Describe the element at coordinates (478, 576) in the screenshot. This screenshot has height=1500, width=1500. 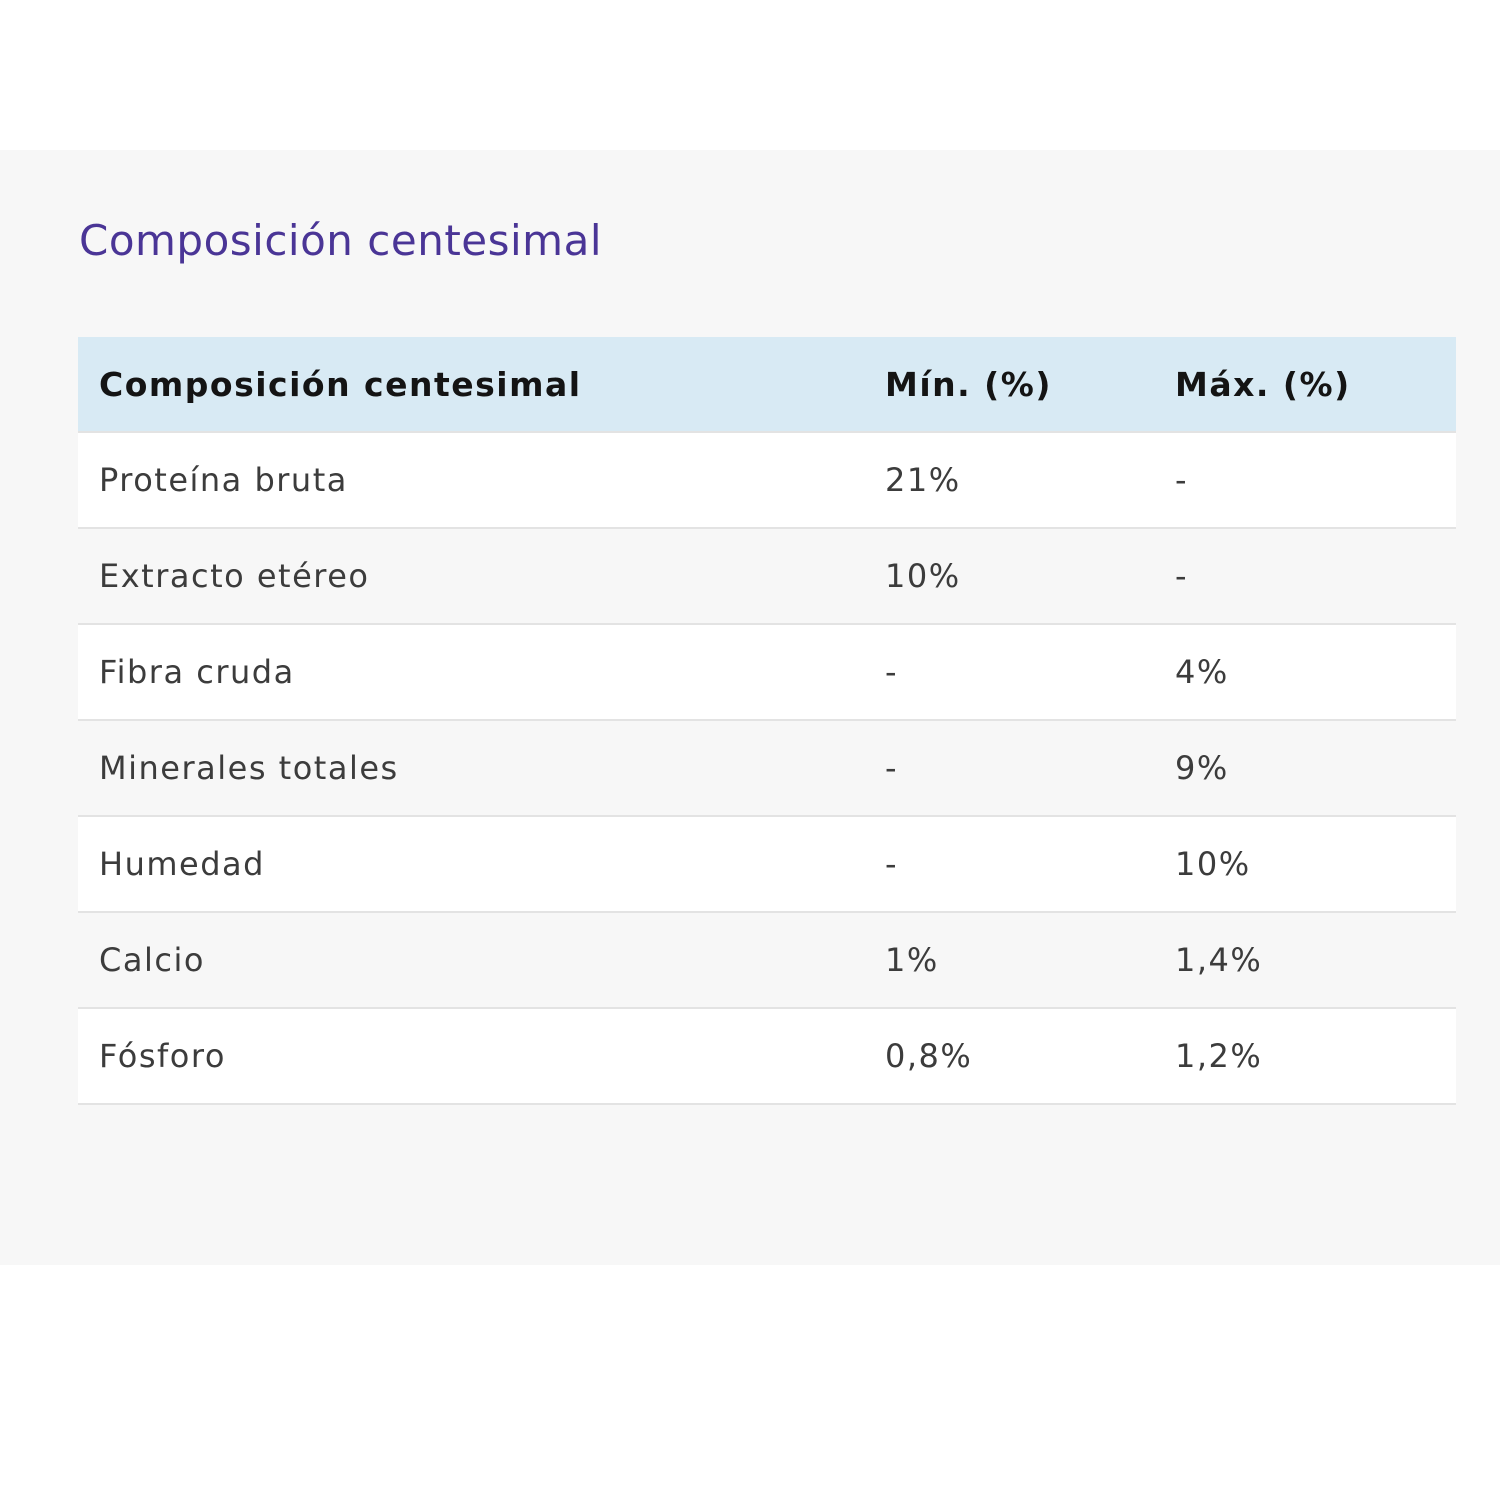
I see `component-name: Extracto etéreo` at that location.